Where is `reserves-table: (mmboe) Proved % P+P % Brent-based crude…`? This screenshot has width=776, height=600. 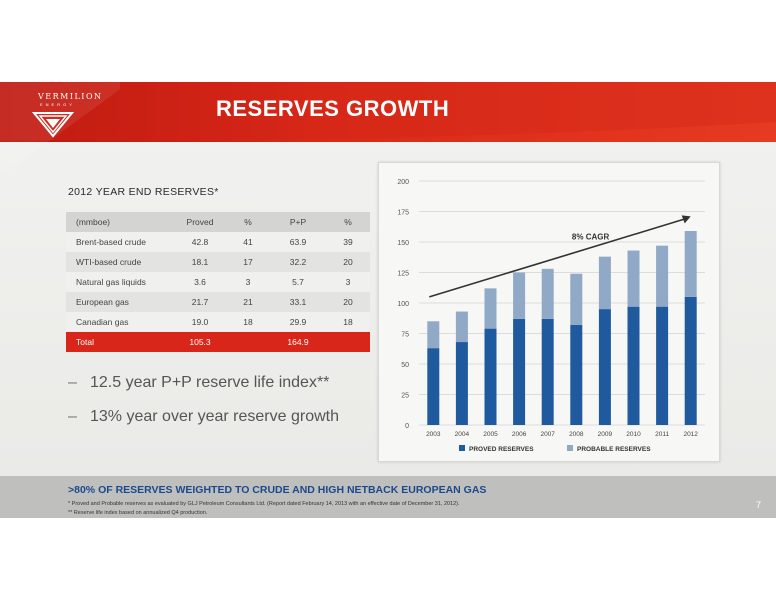 reserves-table: (mmboe) Proved % P+P % Brent-based crude… is located at coordinates (218, 282).